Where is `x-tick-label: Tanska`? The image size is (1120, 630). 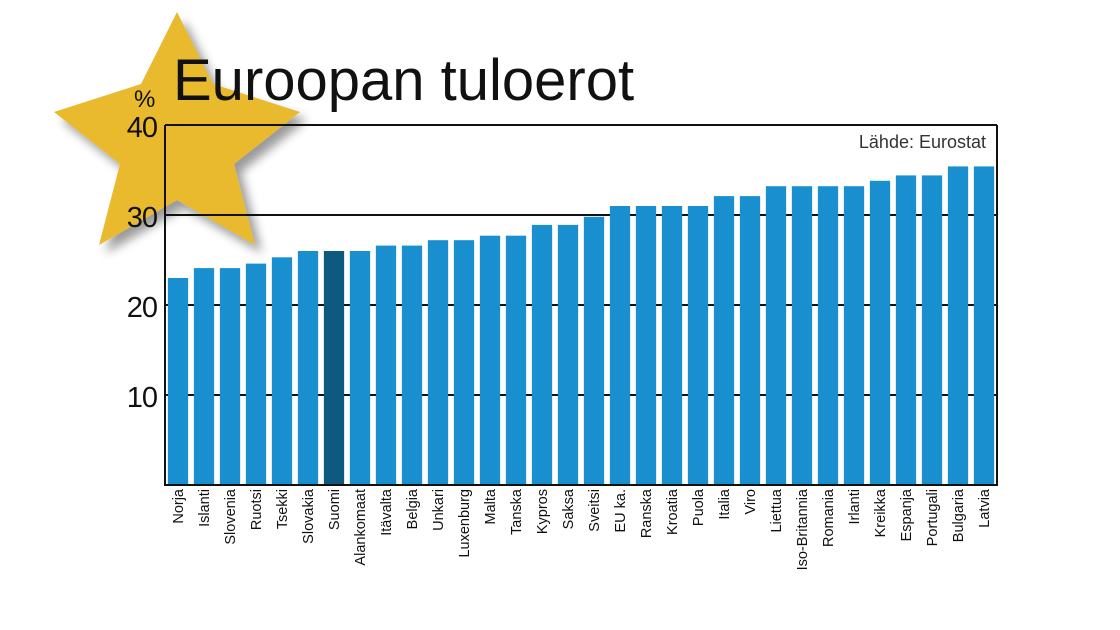
x-tick-label: Tanska is located at coordinates (517, 511).